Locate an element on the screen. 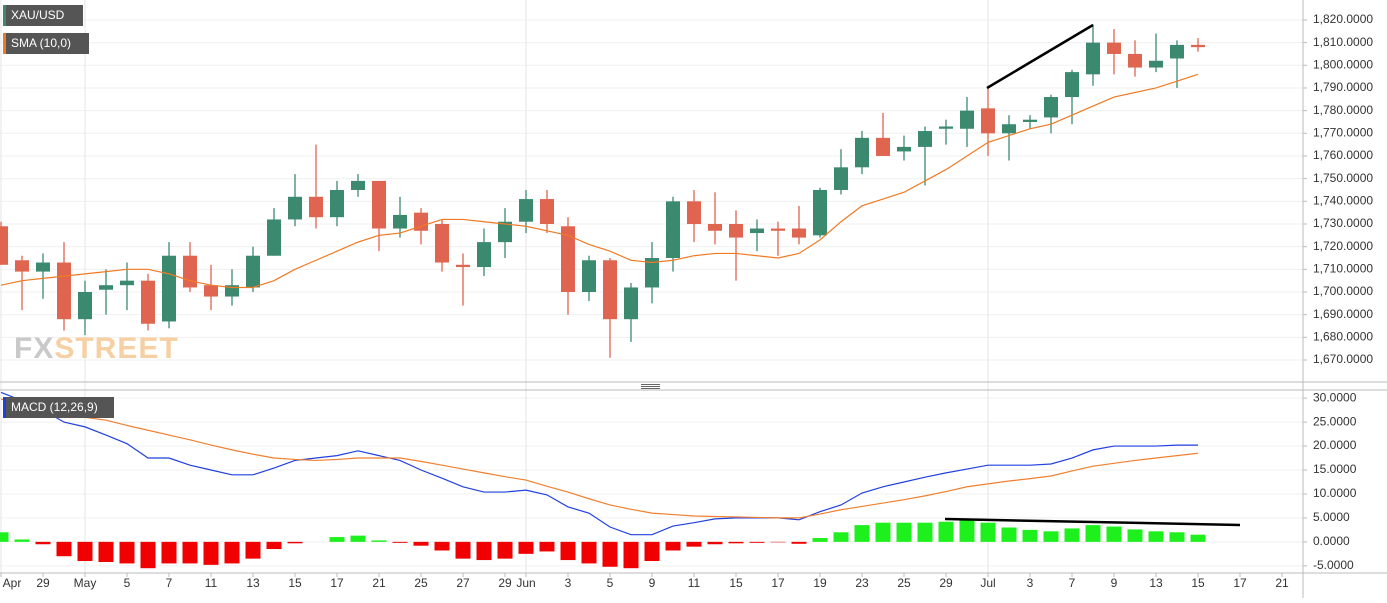 The height and width of the screenshot is (603, 1387). y-tick-label: 1,750.0000 is located at coordinates (1343, 178).